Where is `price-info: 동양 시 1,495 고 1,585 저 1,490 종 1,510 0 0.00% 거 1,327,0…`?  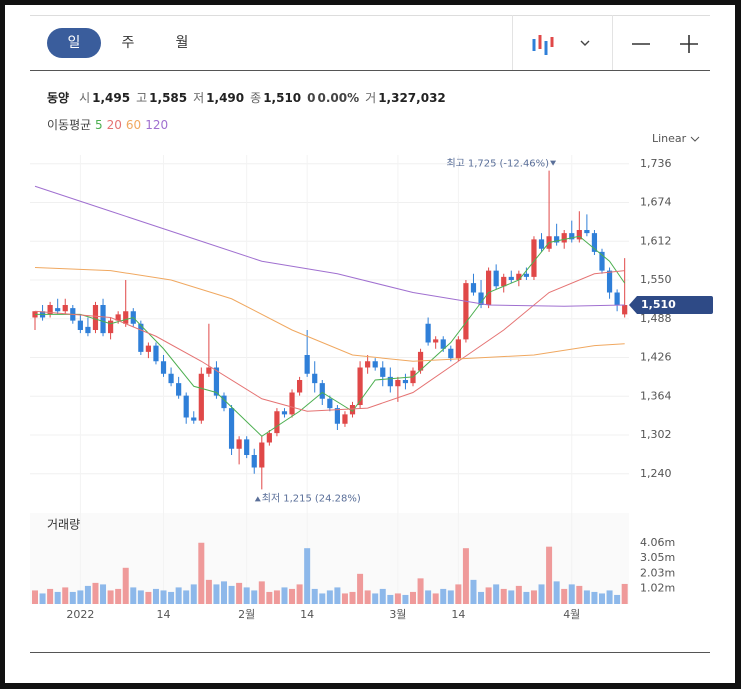
price-info: 동양 시 1,495 고 1,585 저 1,490 종 1,510 0 0.00% 거 1,327,0… is located at coordinates (249, 97).